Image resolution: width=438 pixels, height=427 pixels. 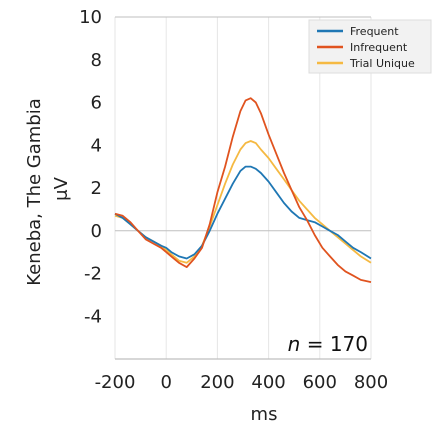 I want to click on series-line-frequent, so click(x=243, y=212).